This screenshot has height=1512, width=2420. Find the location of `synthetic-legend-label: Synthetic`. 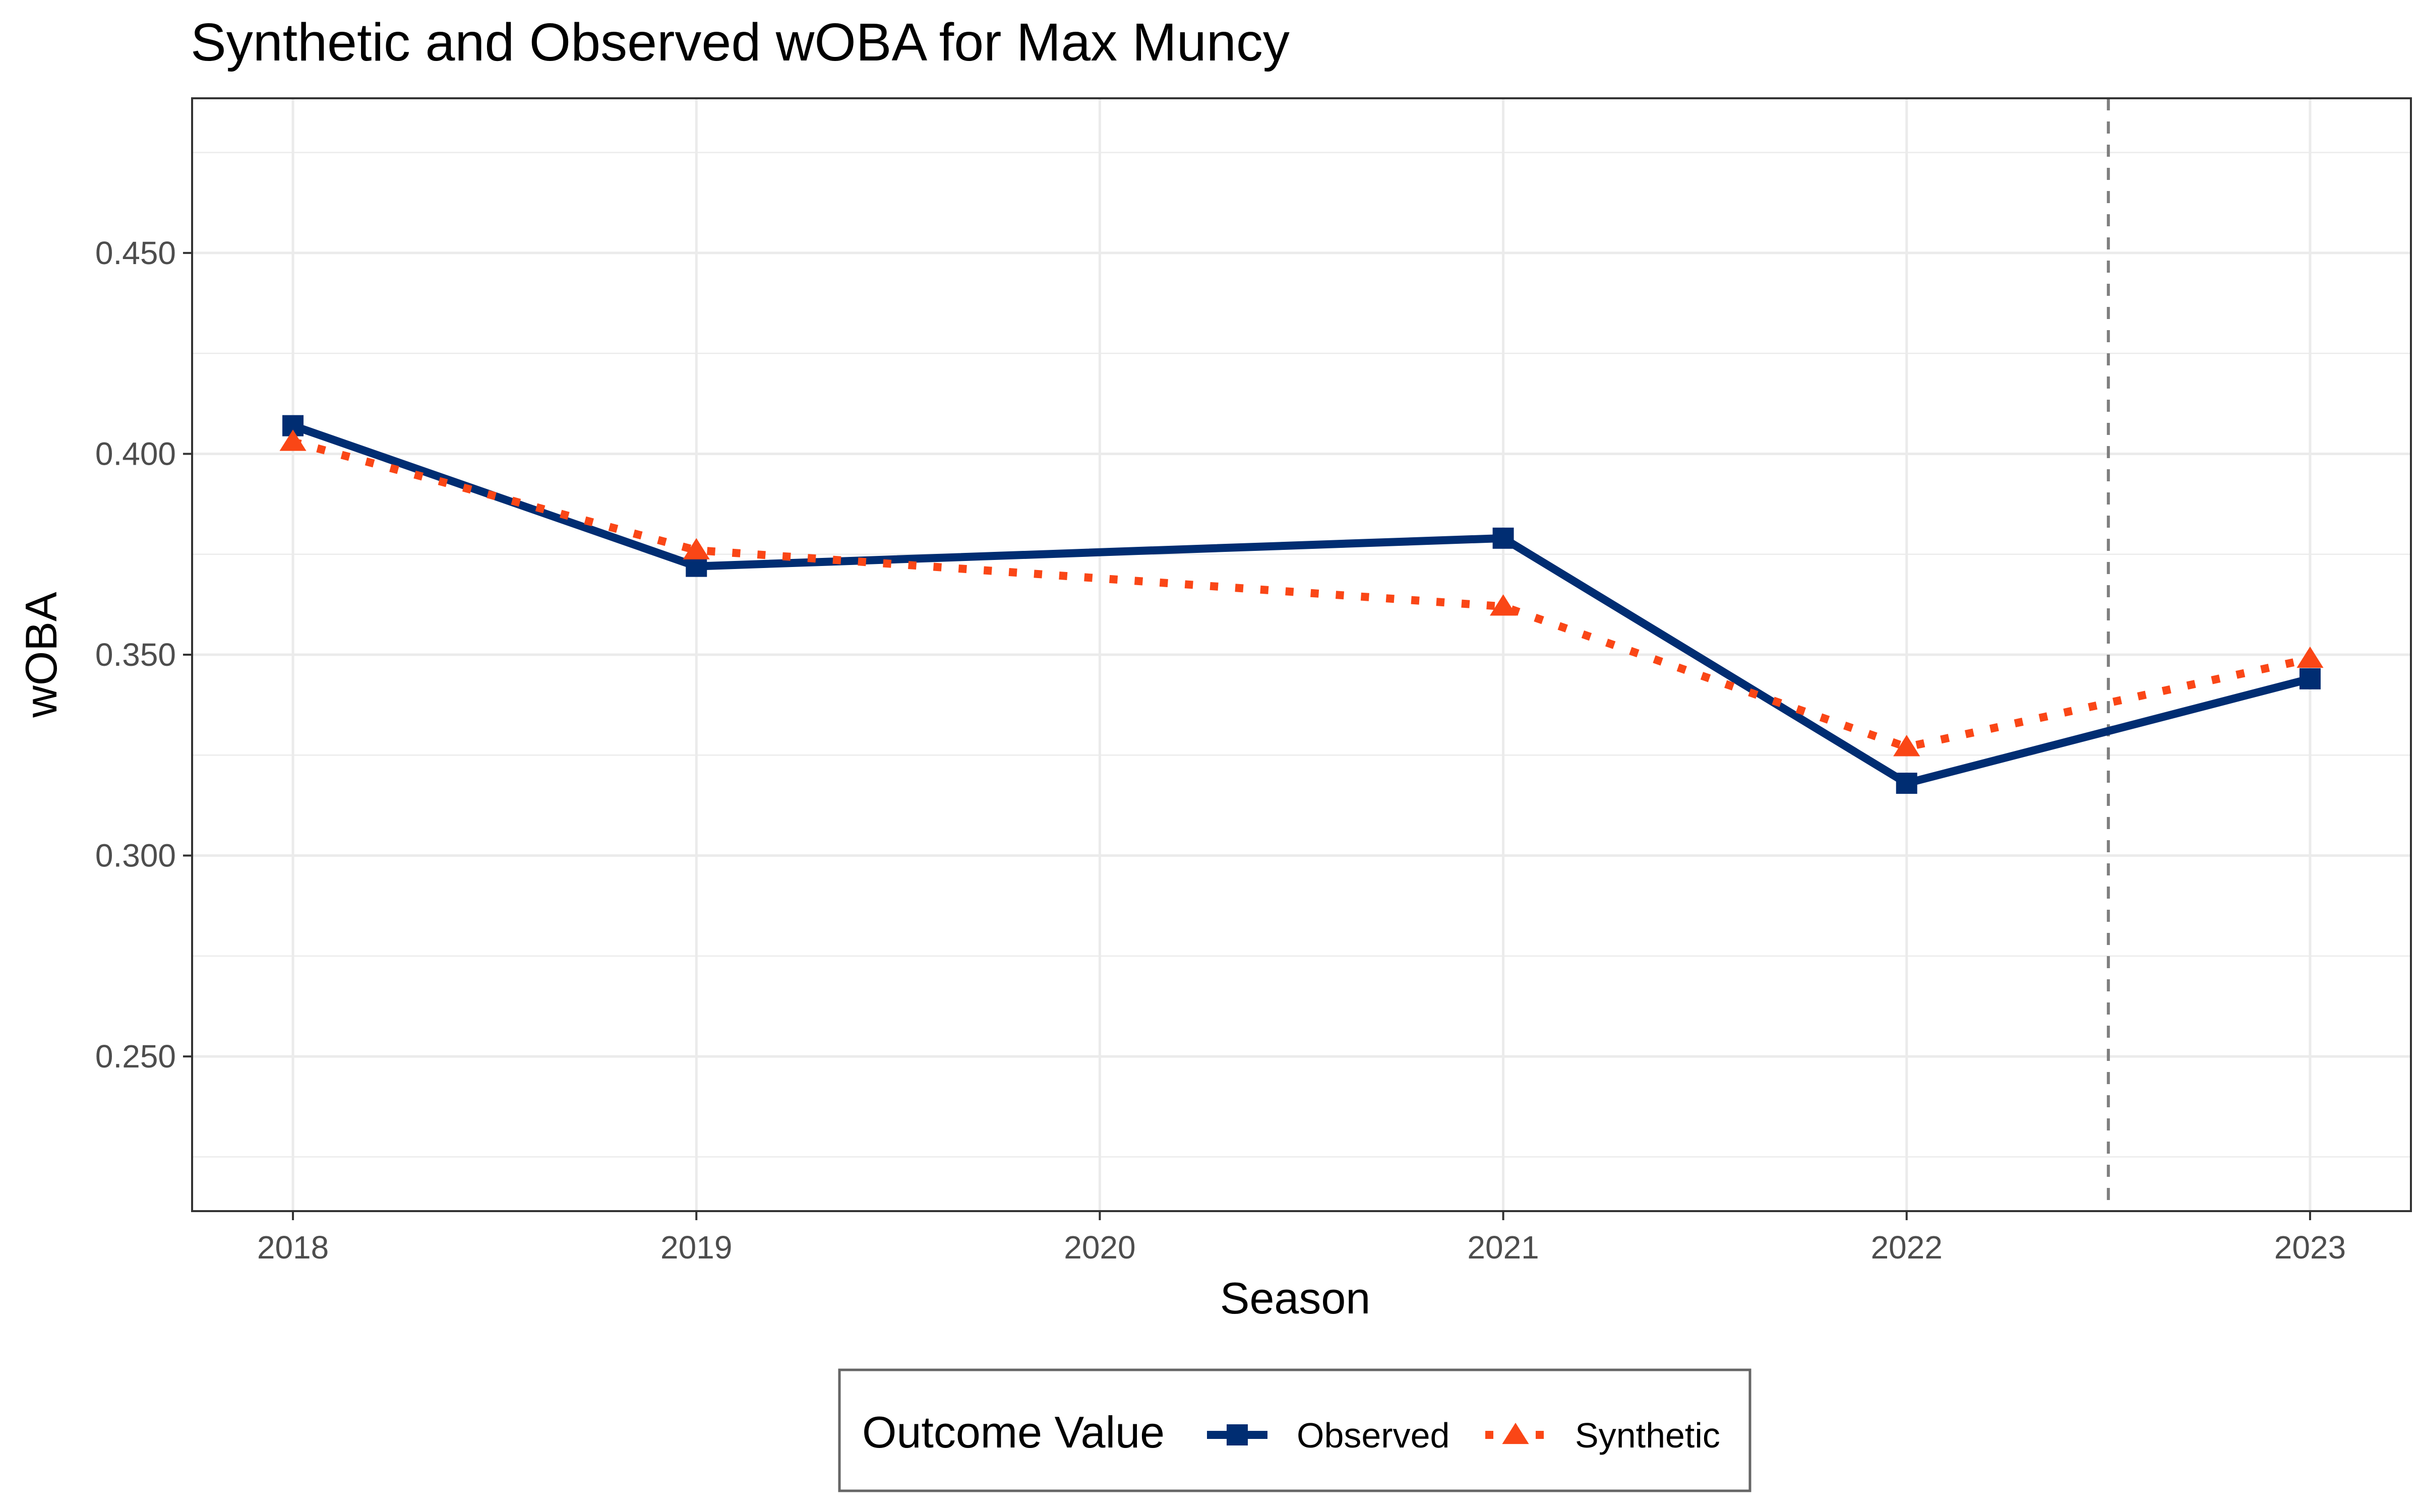

synthetic-legend-label: Synthetic is located at coordinates (1647, 1435).